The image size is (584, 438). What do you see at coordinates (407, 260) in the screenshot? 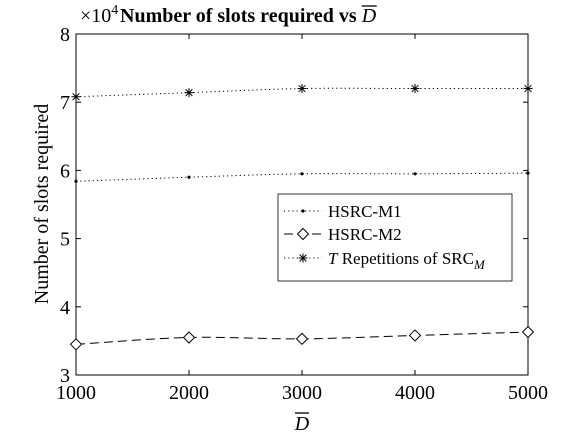
I see `legend-label-2: T Repetitions of SRCM` at bounding box center [407, 260].